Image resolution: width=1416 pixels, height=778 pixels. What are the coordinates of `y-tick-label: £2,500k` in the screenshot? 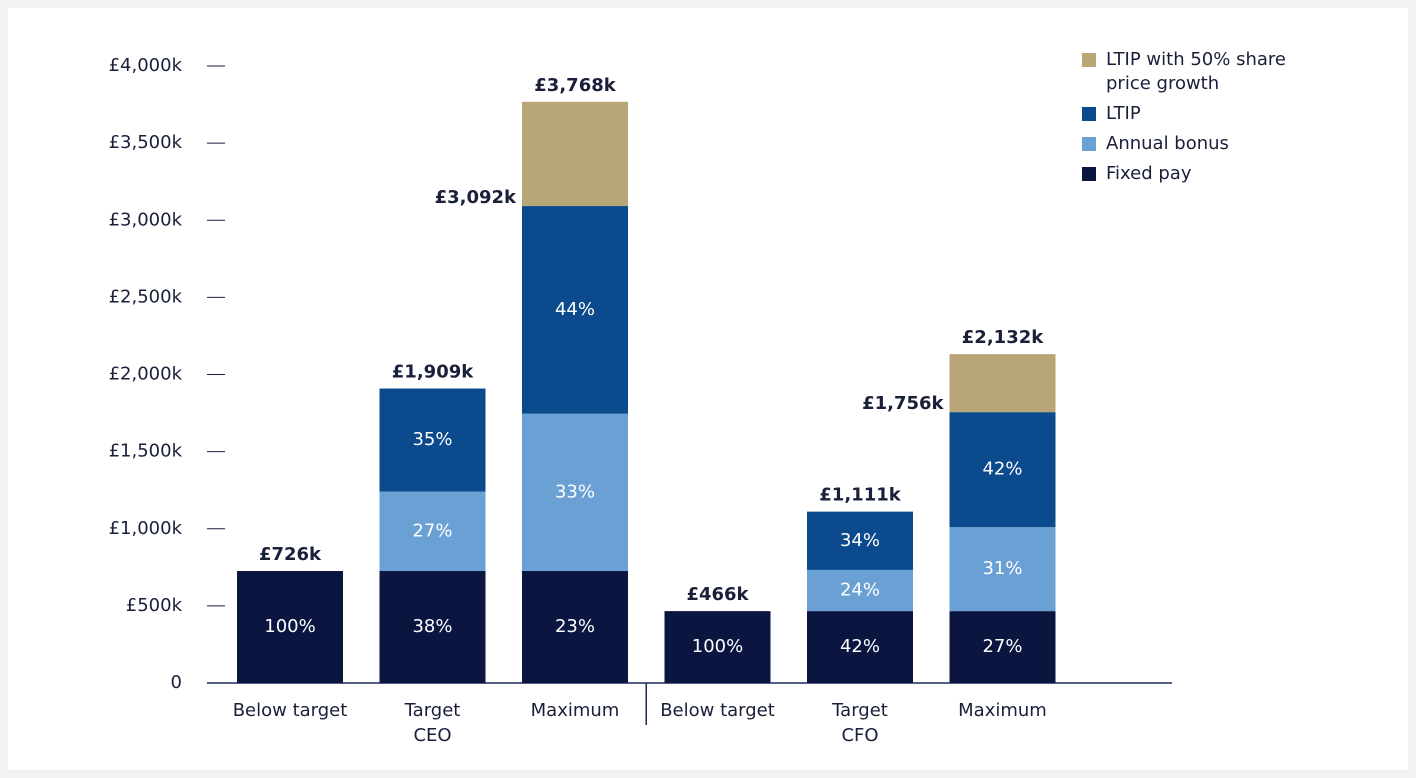 It's located at (146, 296).